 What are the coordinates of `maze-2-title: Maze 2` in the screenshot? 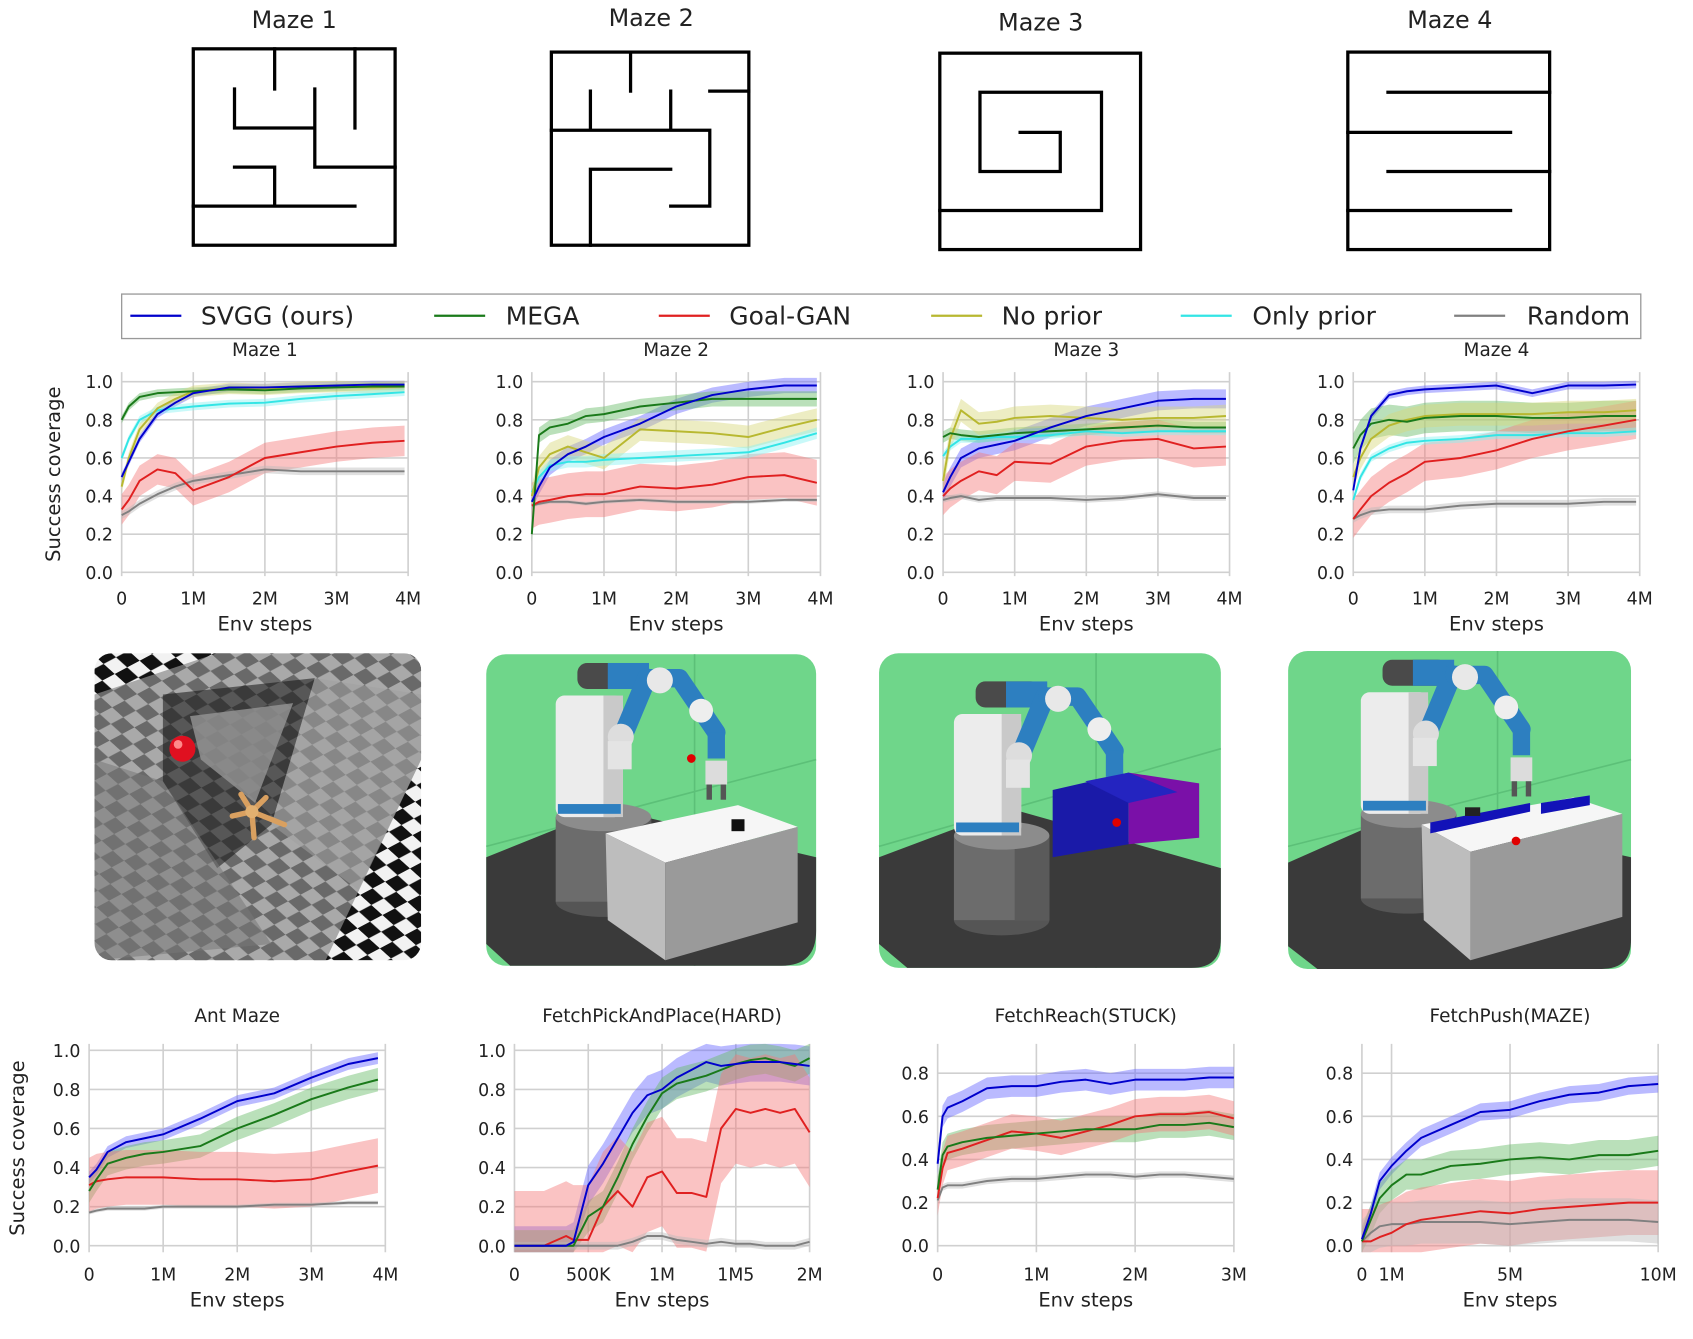 It's located at (651, 18).